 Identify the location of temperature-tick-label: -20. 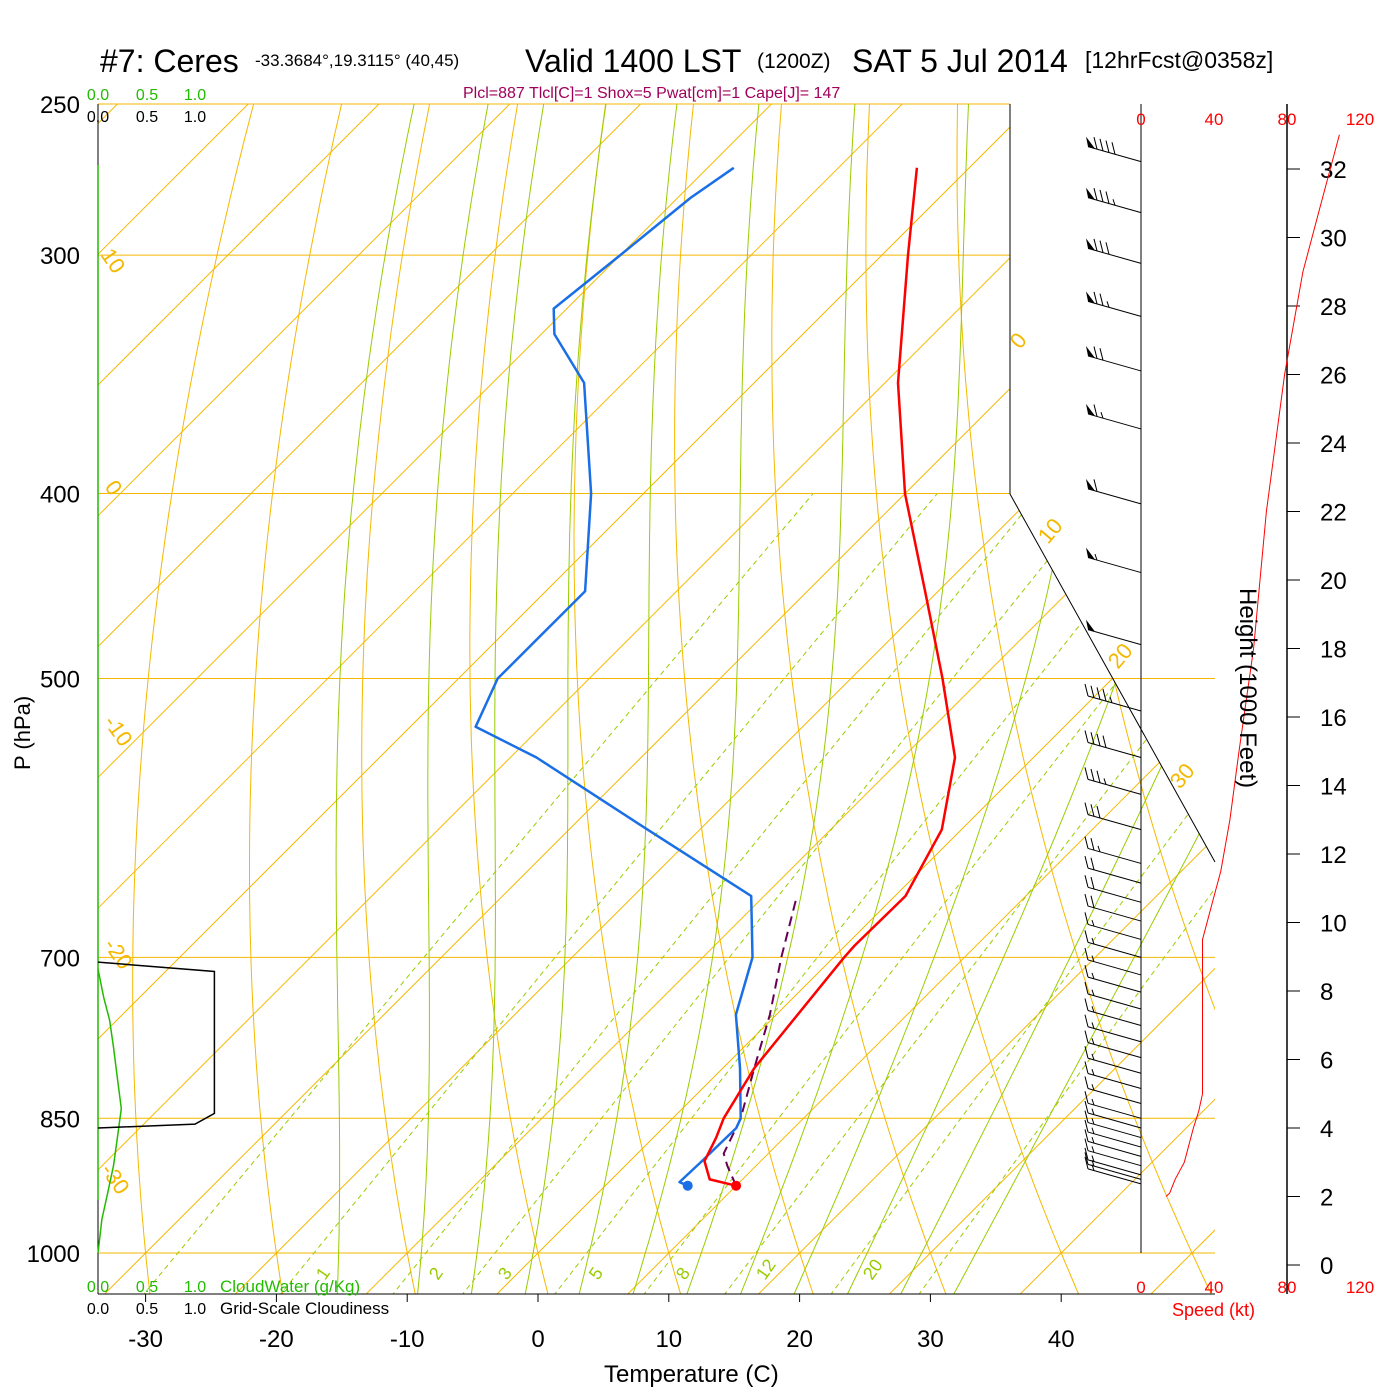
(276, 1339).